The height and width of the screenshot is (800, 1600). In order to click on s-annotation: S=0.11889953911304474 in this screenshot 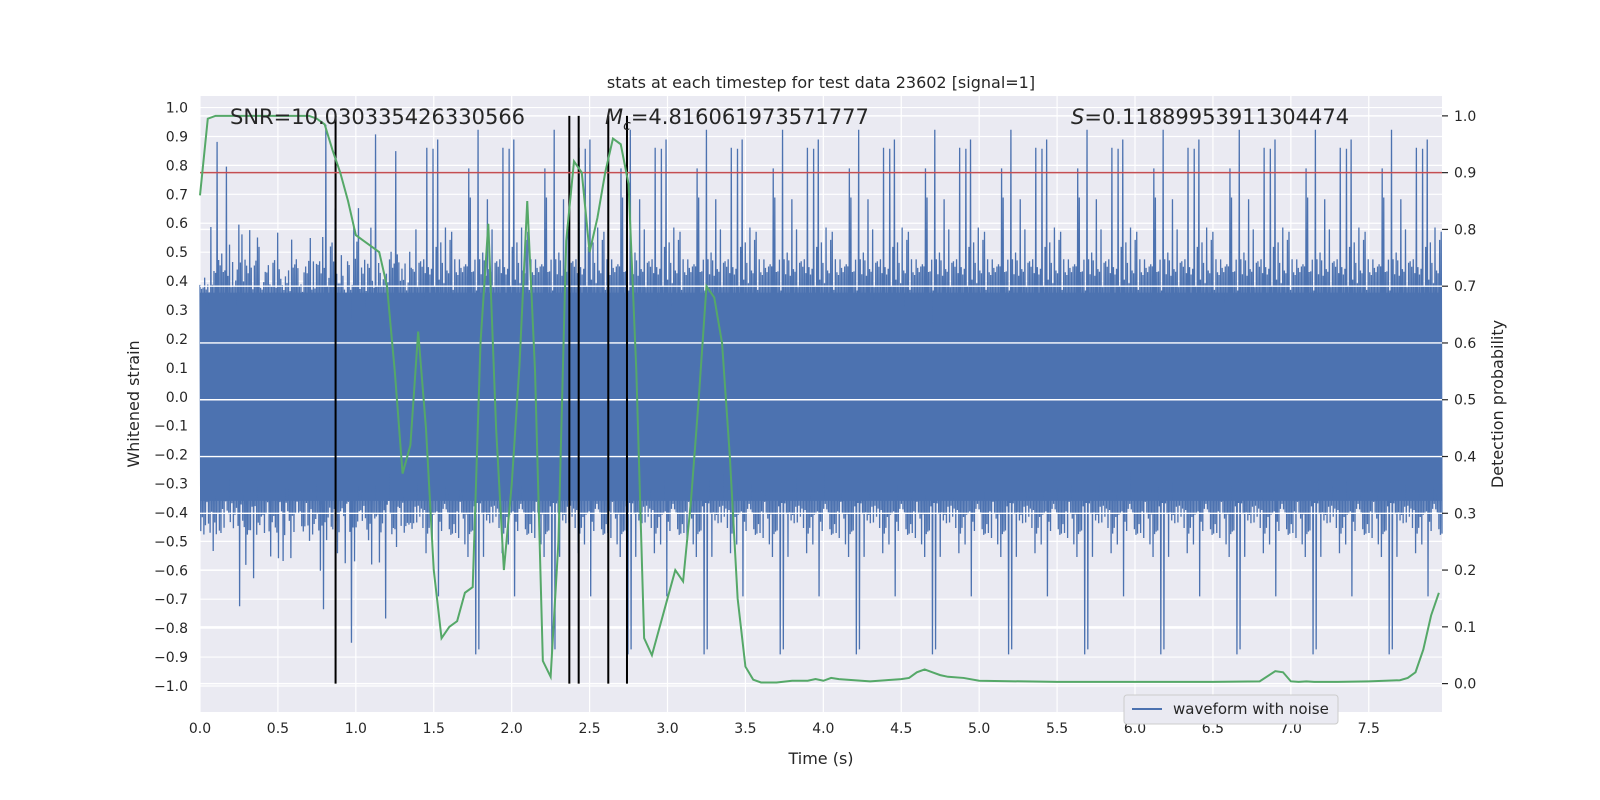, I will do `click(1210, 117)`.